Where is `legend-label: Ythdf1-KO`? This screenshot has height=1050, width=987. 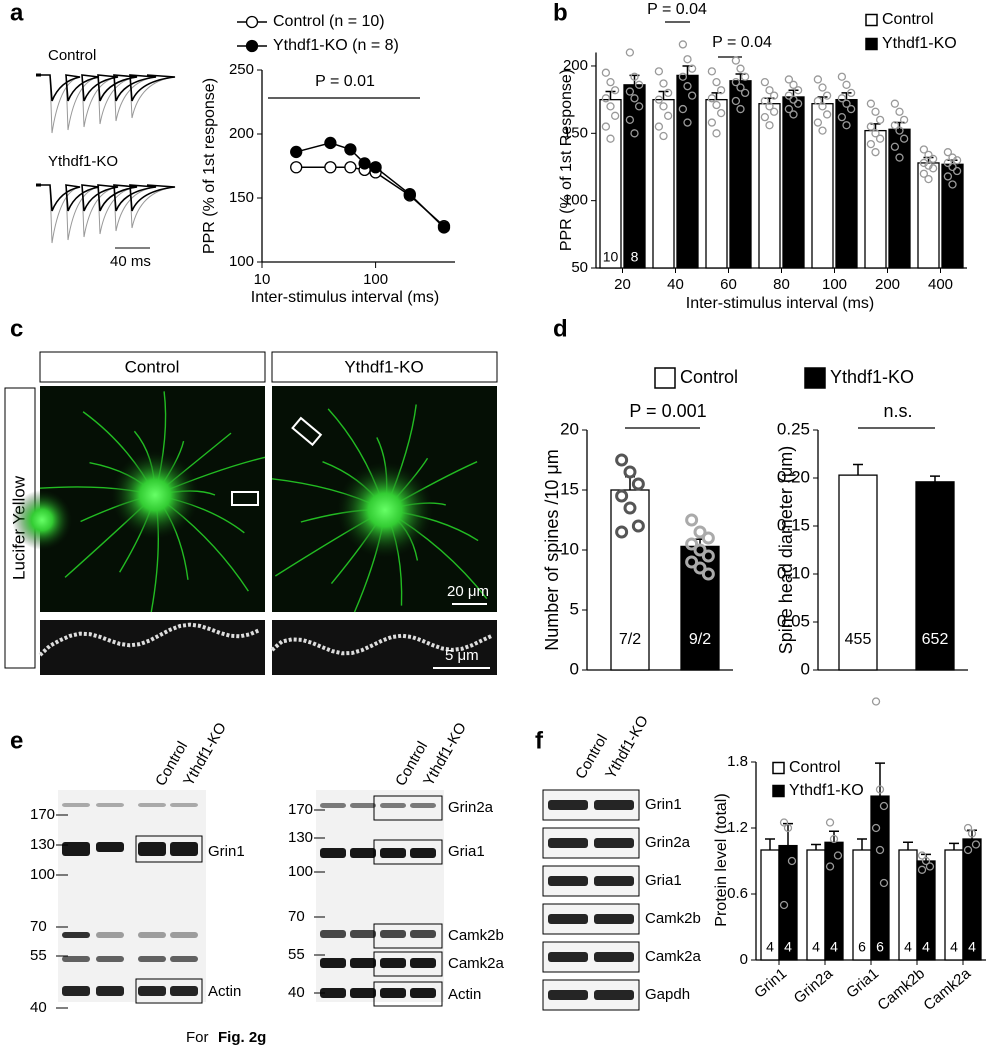
legend-label: Ythdf1-KO is located at coordinates (826, 790).